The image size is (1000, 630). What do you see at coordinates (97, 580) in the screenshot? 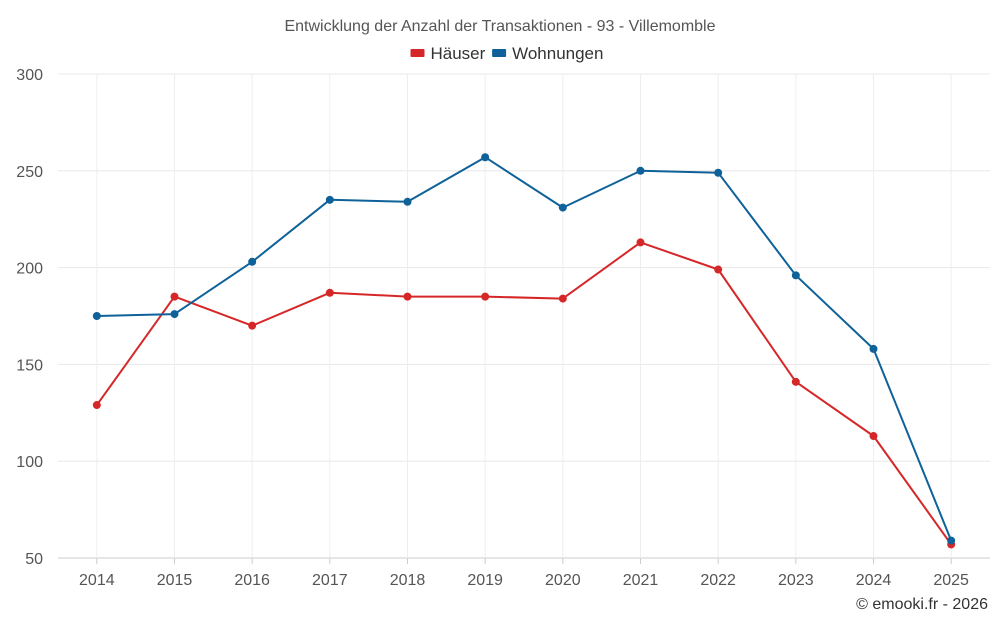
I see `x-tick-label: 2014` at bounding box center [97, 580].